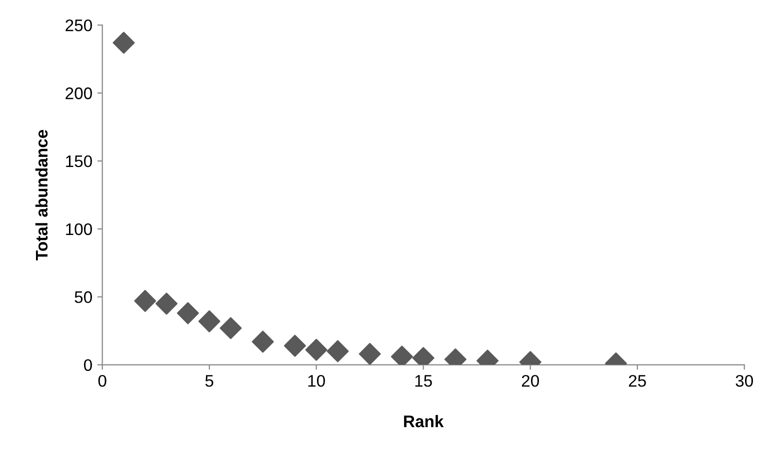  Describe the element at coordinates (79, 161) in the screenshot. I see `y-tick-label: 150` at that location.